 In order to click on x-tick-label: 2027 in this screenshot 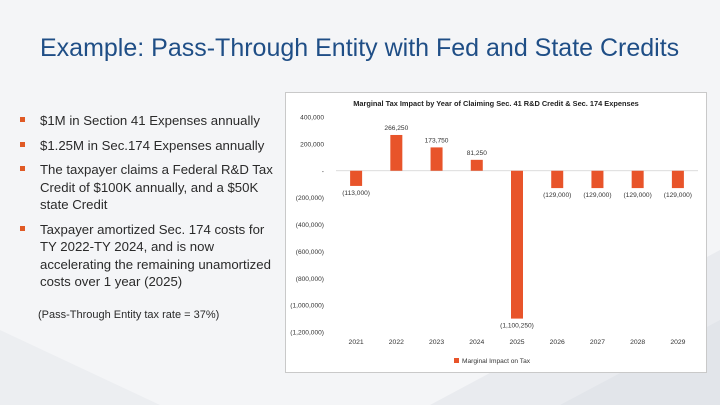, I will do `click(597, 342)`.